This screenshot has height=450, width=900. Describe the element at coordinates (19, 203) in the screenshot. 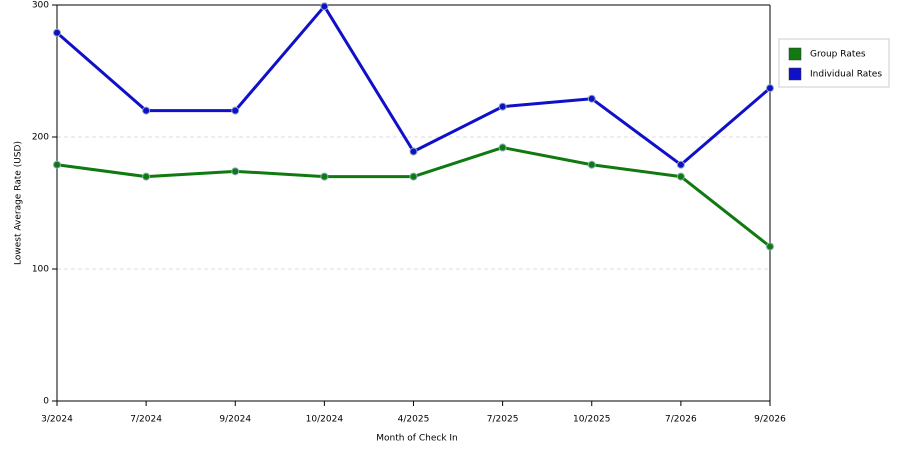

I see `y-axis-label: Lowest Average Rate (USD)` at that location.